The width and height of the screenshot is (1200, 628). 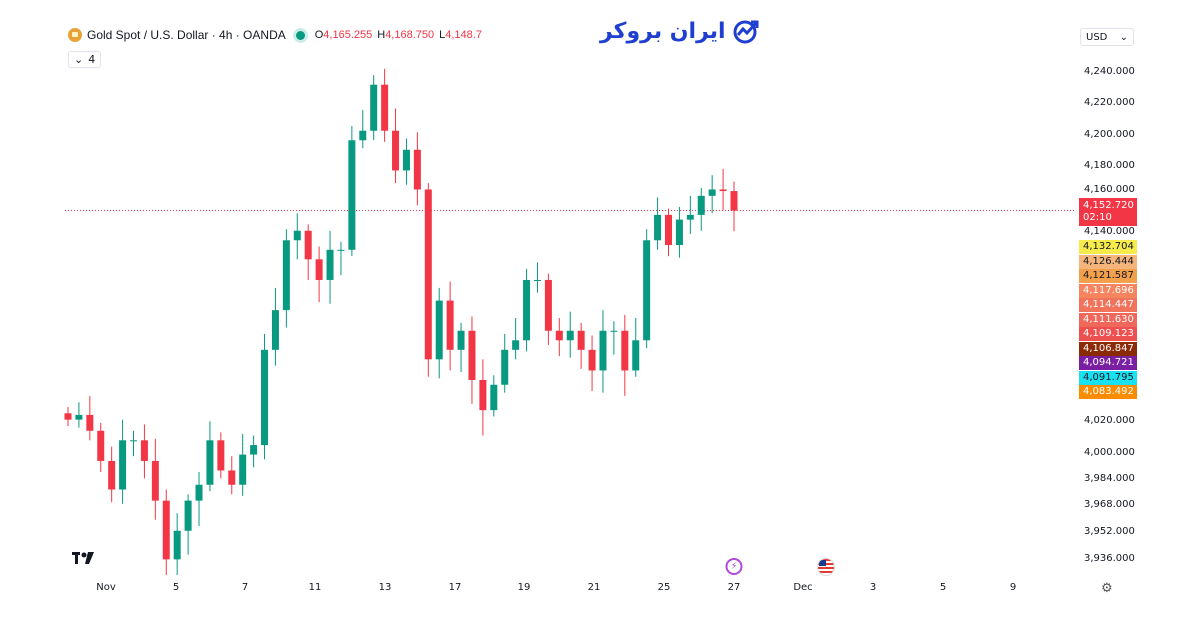 I want to click on indicators-toggle: ⌄ 4, so click(x=85, y=59).